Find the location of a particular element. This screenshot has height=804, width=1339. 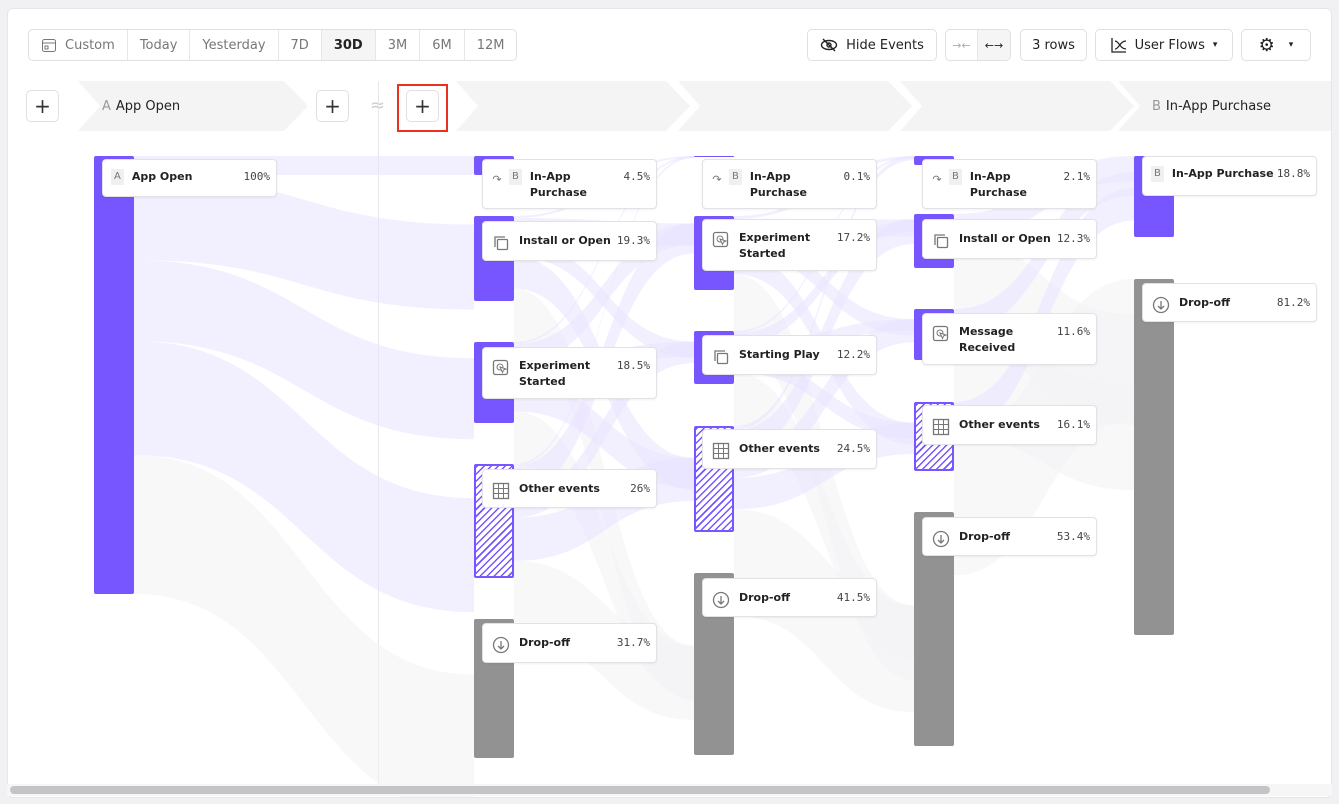

flow-node: A App Open 100% is located at coordinates (189, 178).